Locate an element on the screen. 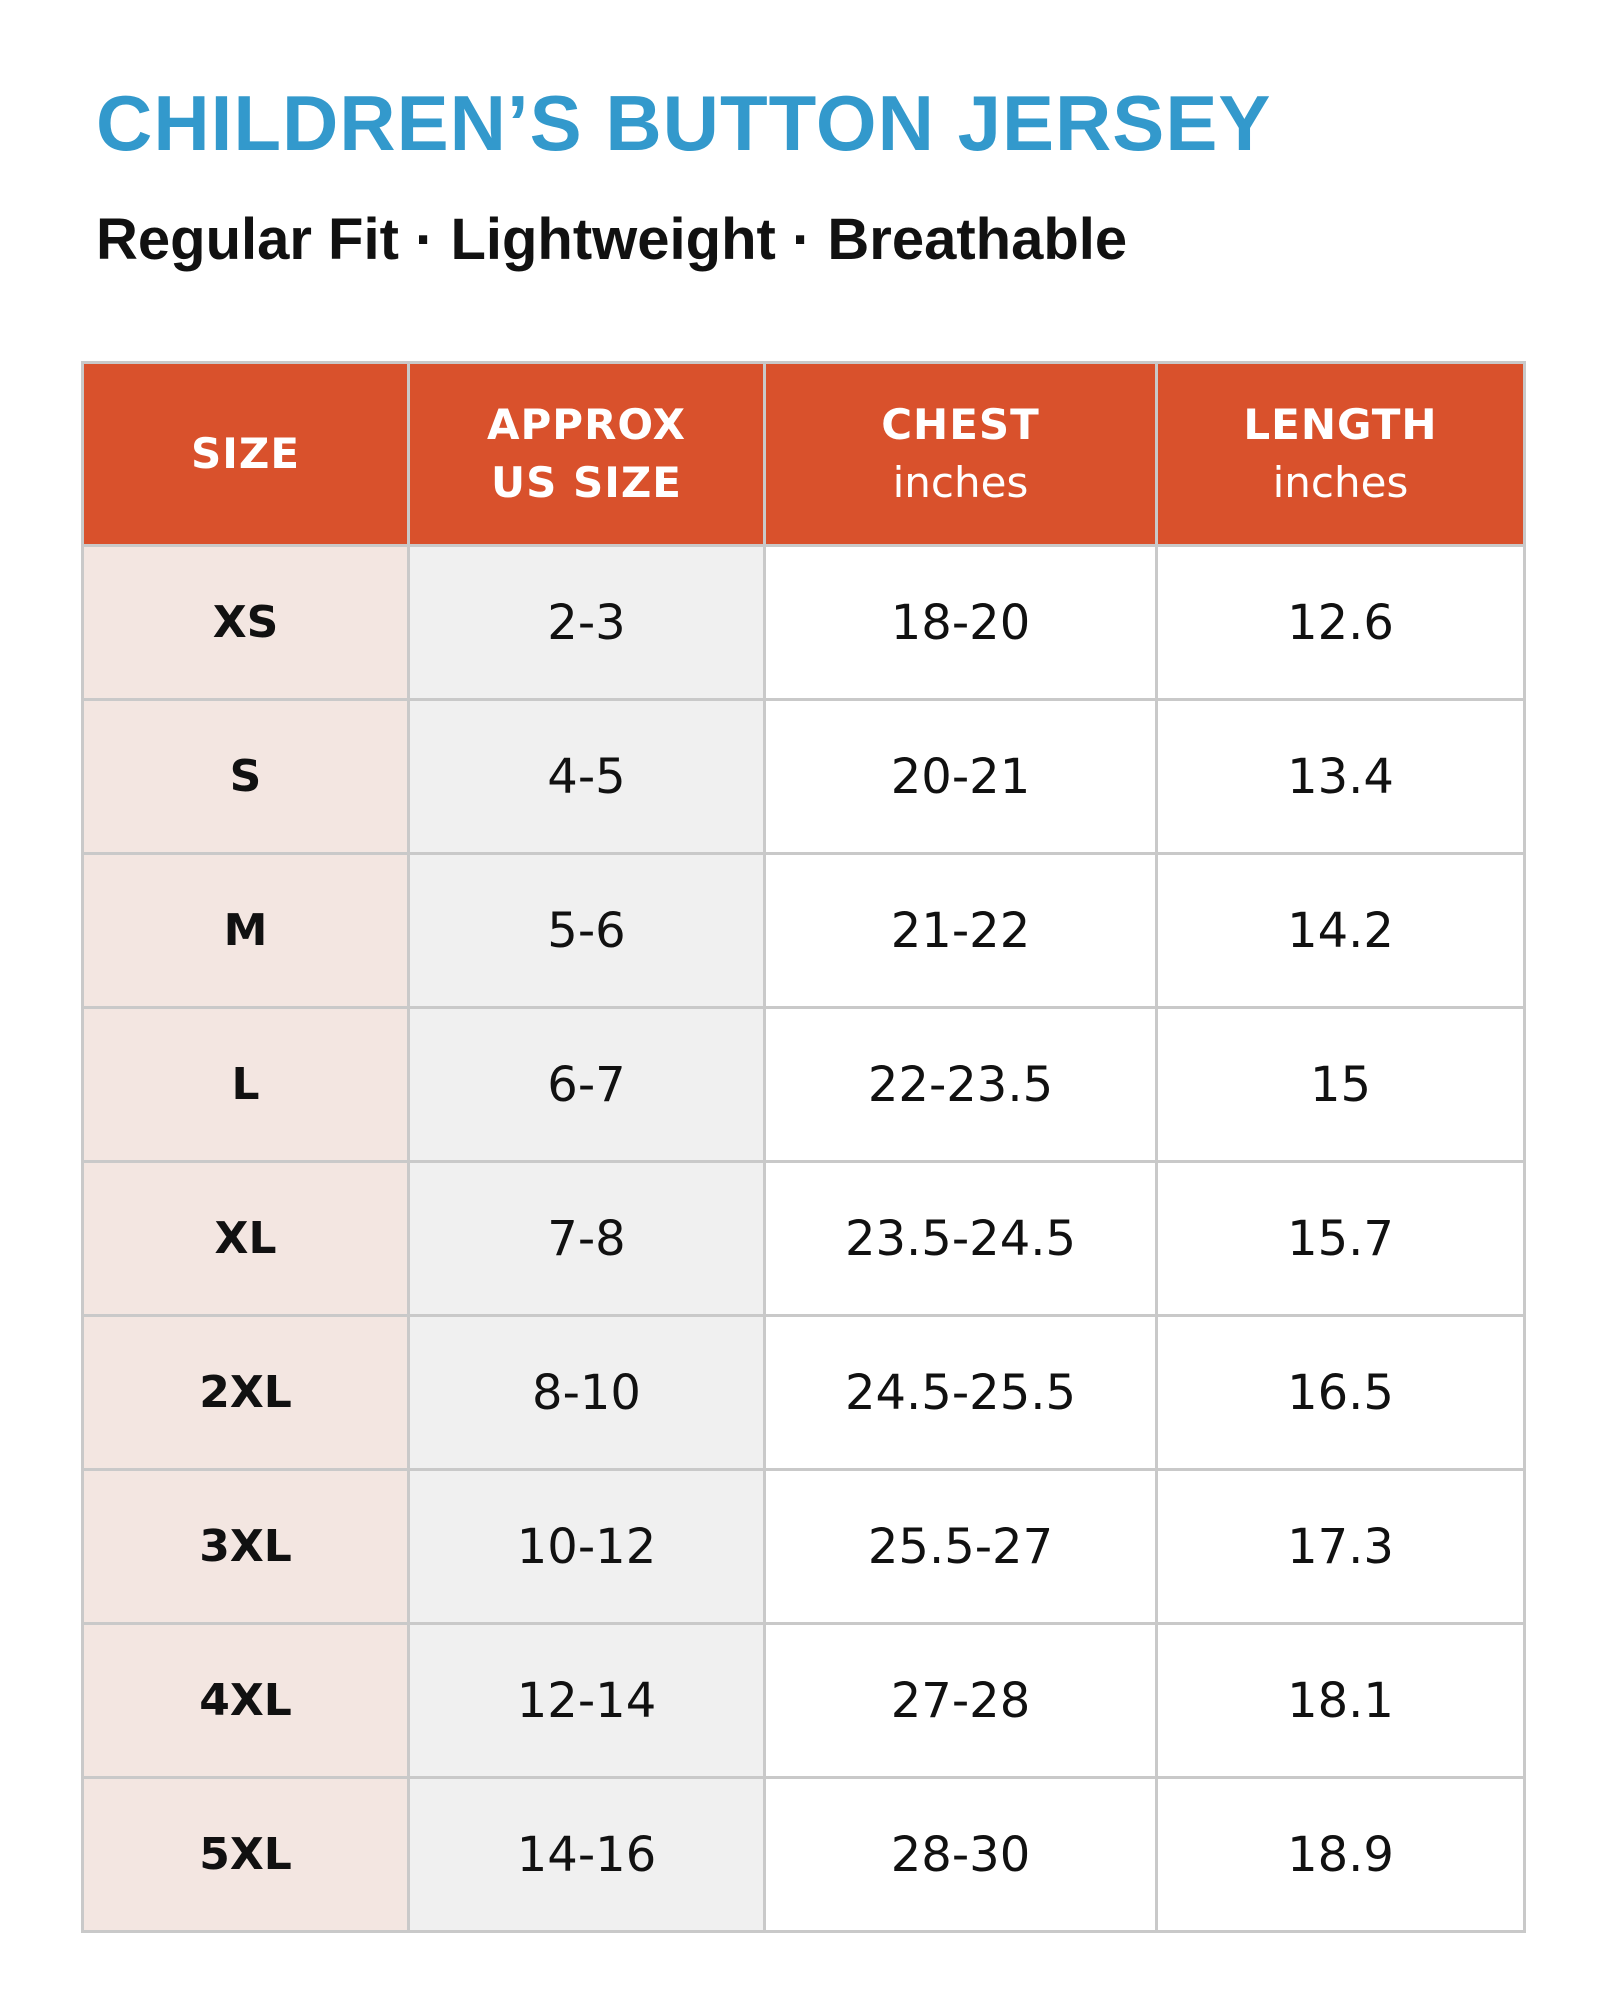 This screenshot has height=2000, width=1600. header-label: APPROX is located at coordinates (586, 424).